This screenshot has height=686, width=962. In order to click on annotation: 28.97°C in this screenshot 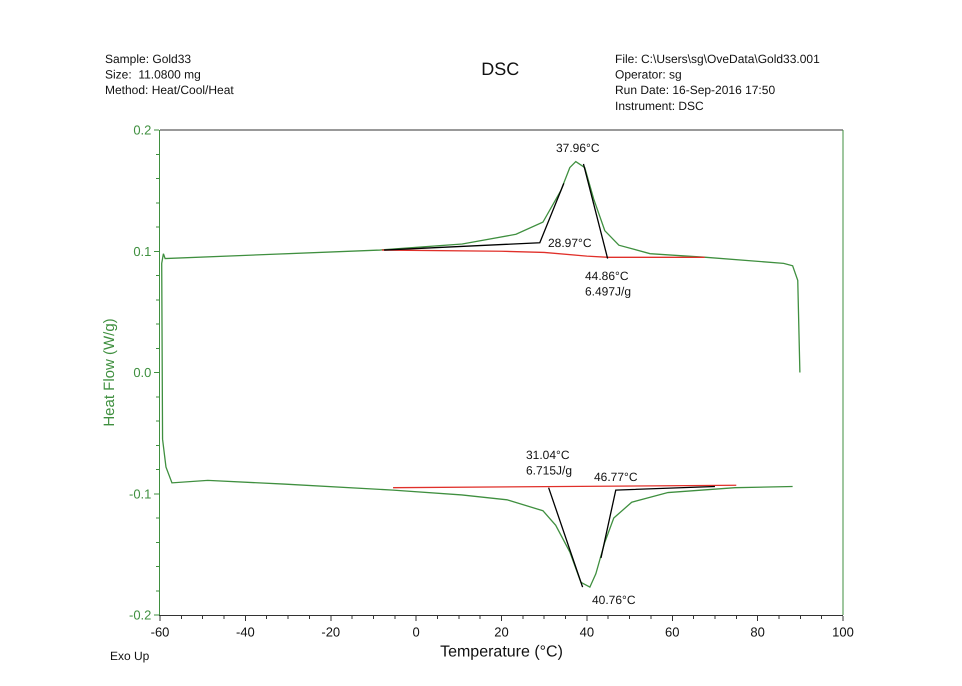, I will do `click(570, 243)`.